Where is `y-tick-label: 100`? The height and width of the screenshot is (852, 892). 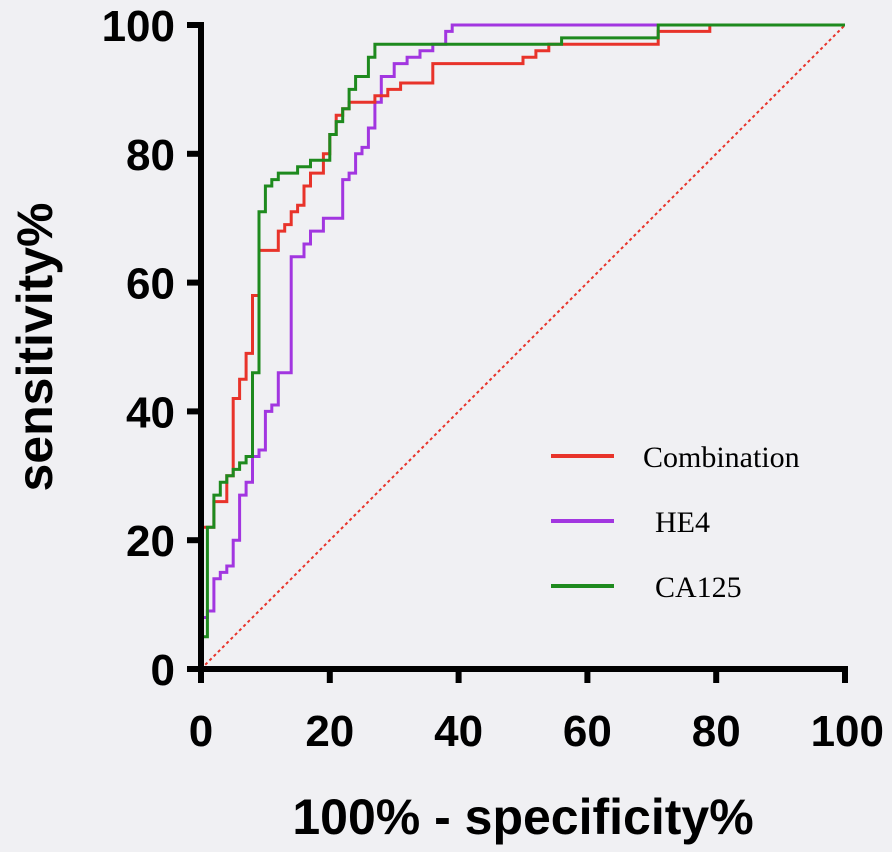
y-tick-label: 100 is located at coordinates (138, 26).